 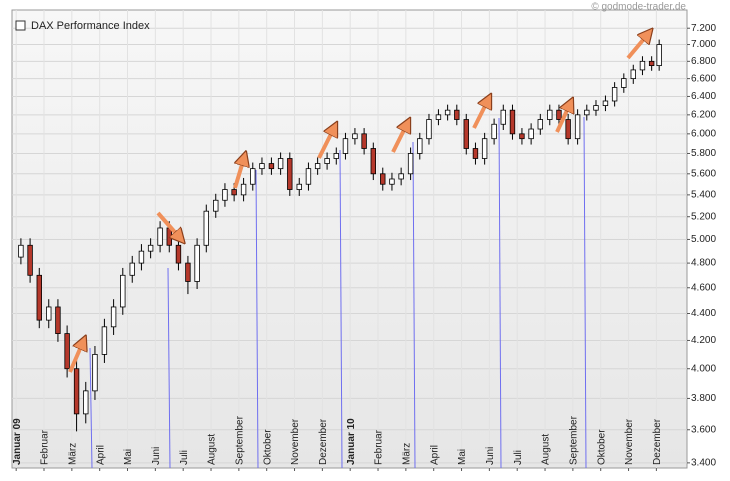 What do you see at coordinates (703, 96) in the screenshot?
I see `y-tick-label: 6.400` at bounding box center [703, 96].